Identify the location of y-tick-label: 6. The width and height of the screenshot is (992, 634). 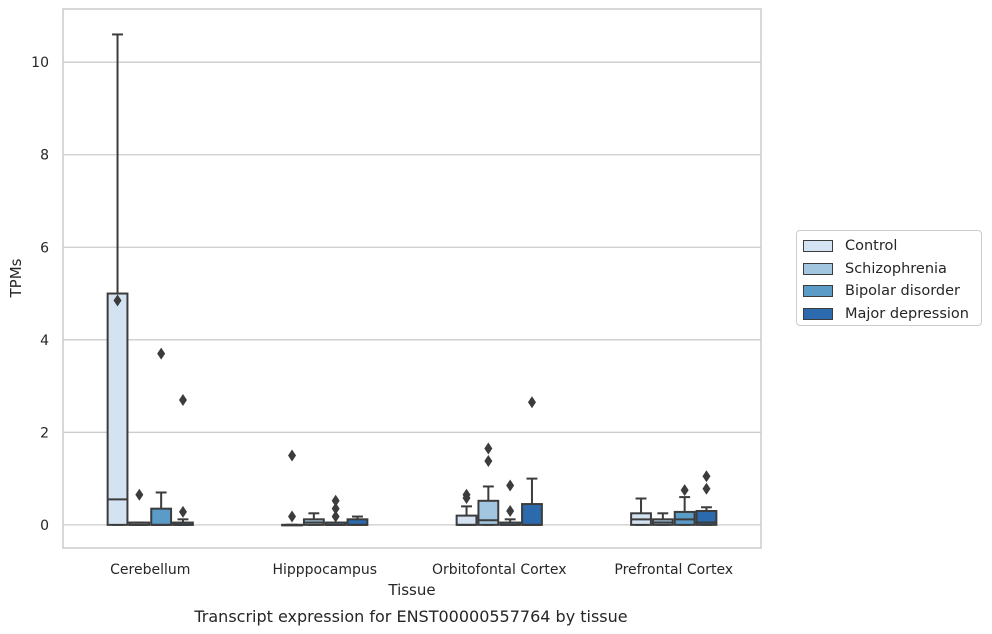
(44, 248).